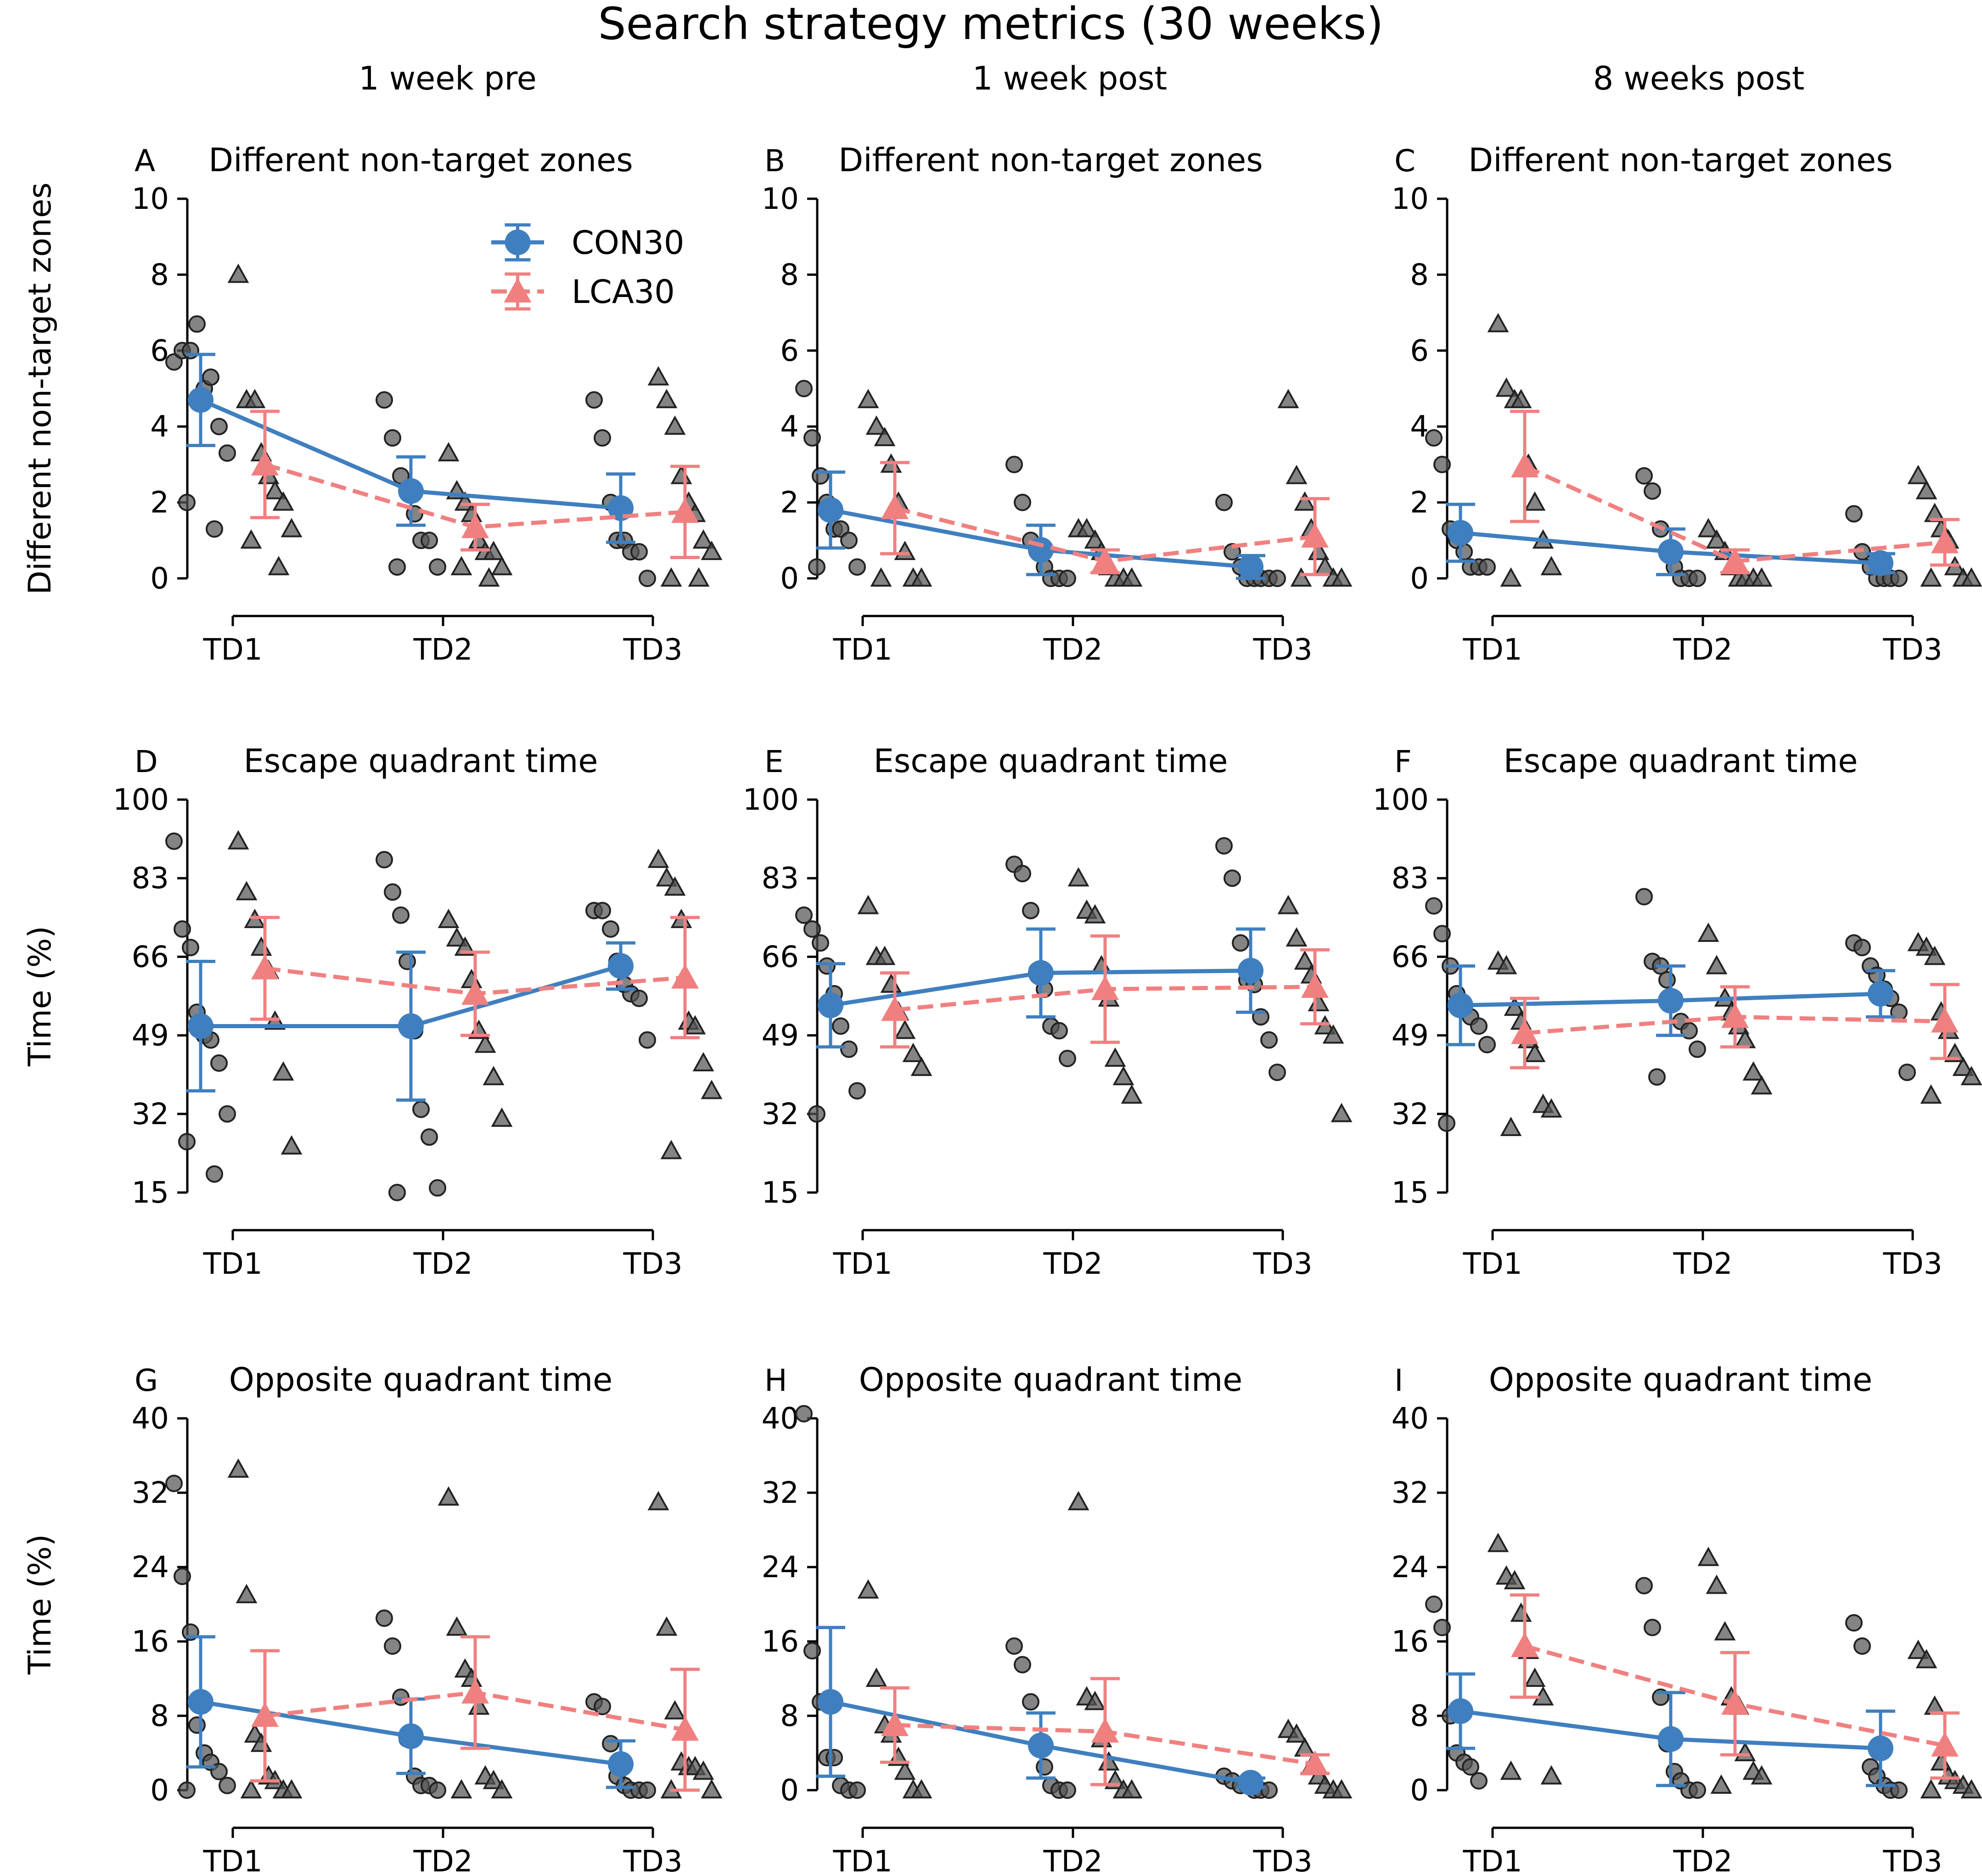  Describe the element at coordinates (146, 1380) in the screenshot. I see `panel-letter: G` at that location.